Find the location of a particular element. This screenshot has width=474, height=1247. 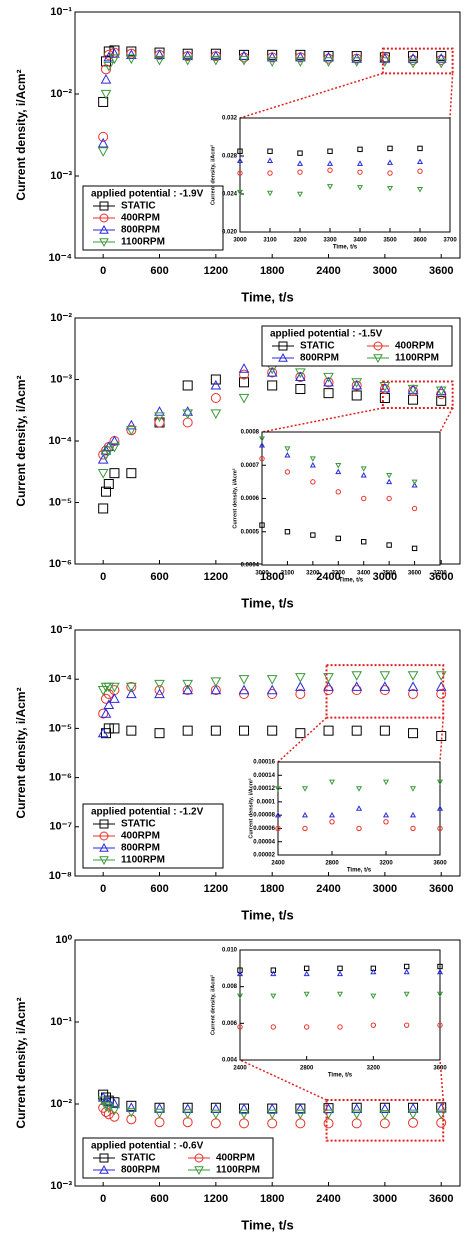

y-tick-label: 0.00006 is located at coordinates (264, 829).